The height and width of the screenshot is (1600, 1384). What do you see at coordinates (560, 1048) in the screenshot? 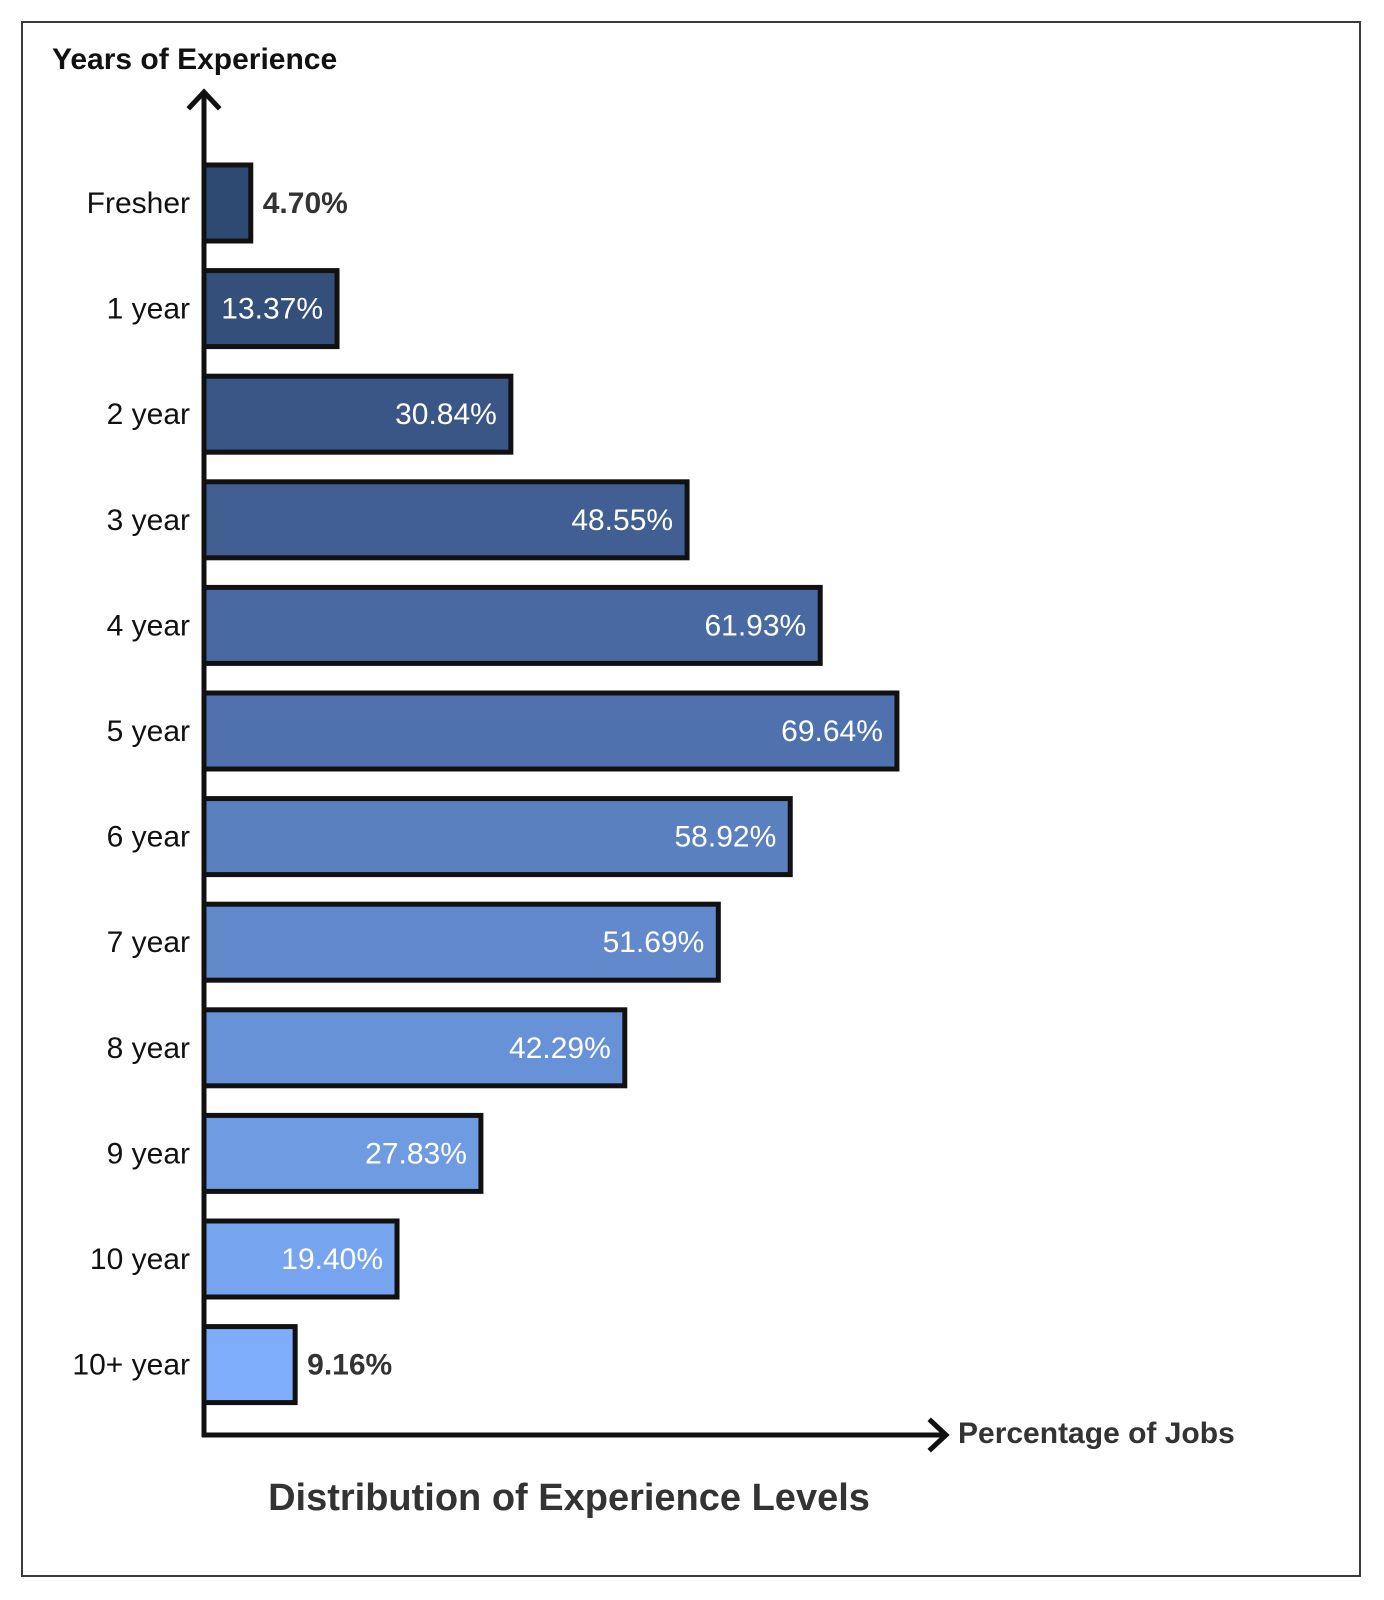
I see `value-label: 42.29%` at bounding box center [560, 1048].